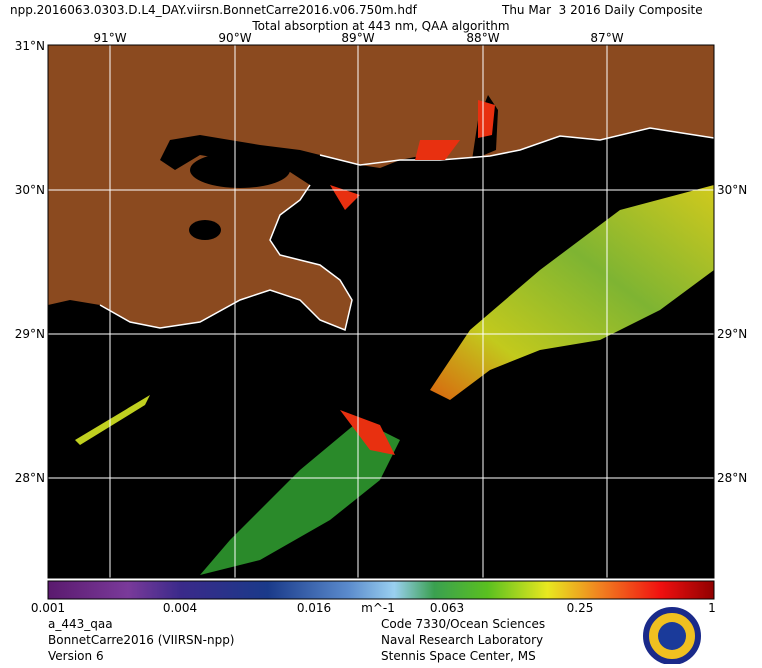  What do you see at coordinates (30, 46) in the screenshot?
I see `lat-label: 31°N` at bounding box center [30, 46].